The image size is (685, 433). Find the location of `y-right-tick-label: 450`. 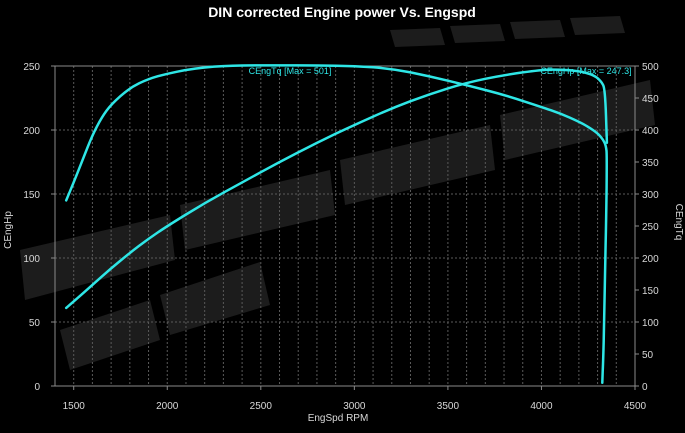

y-right-tick-label: 450 is located at coordinates (650, 99).